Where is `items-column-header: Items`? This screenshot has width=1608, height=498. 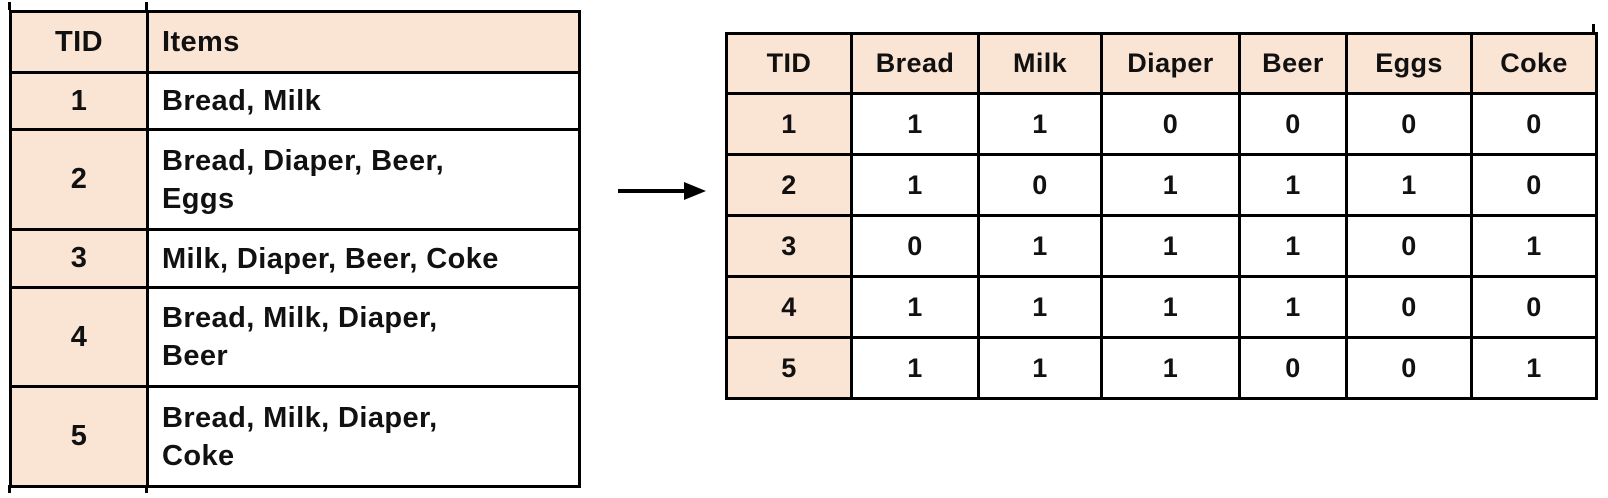
items-column-header: Items is located at coordinates (363, 42).